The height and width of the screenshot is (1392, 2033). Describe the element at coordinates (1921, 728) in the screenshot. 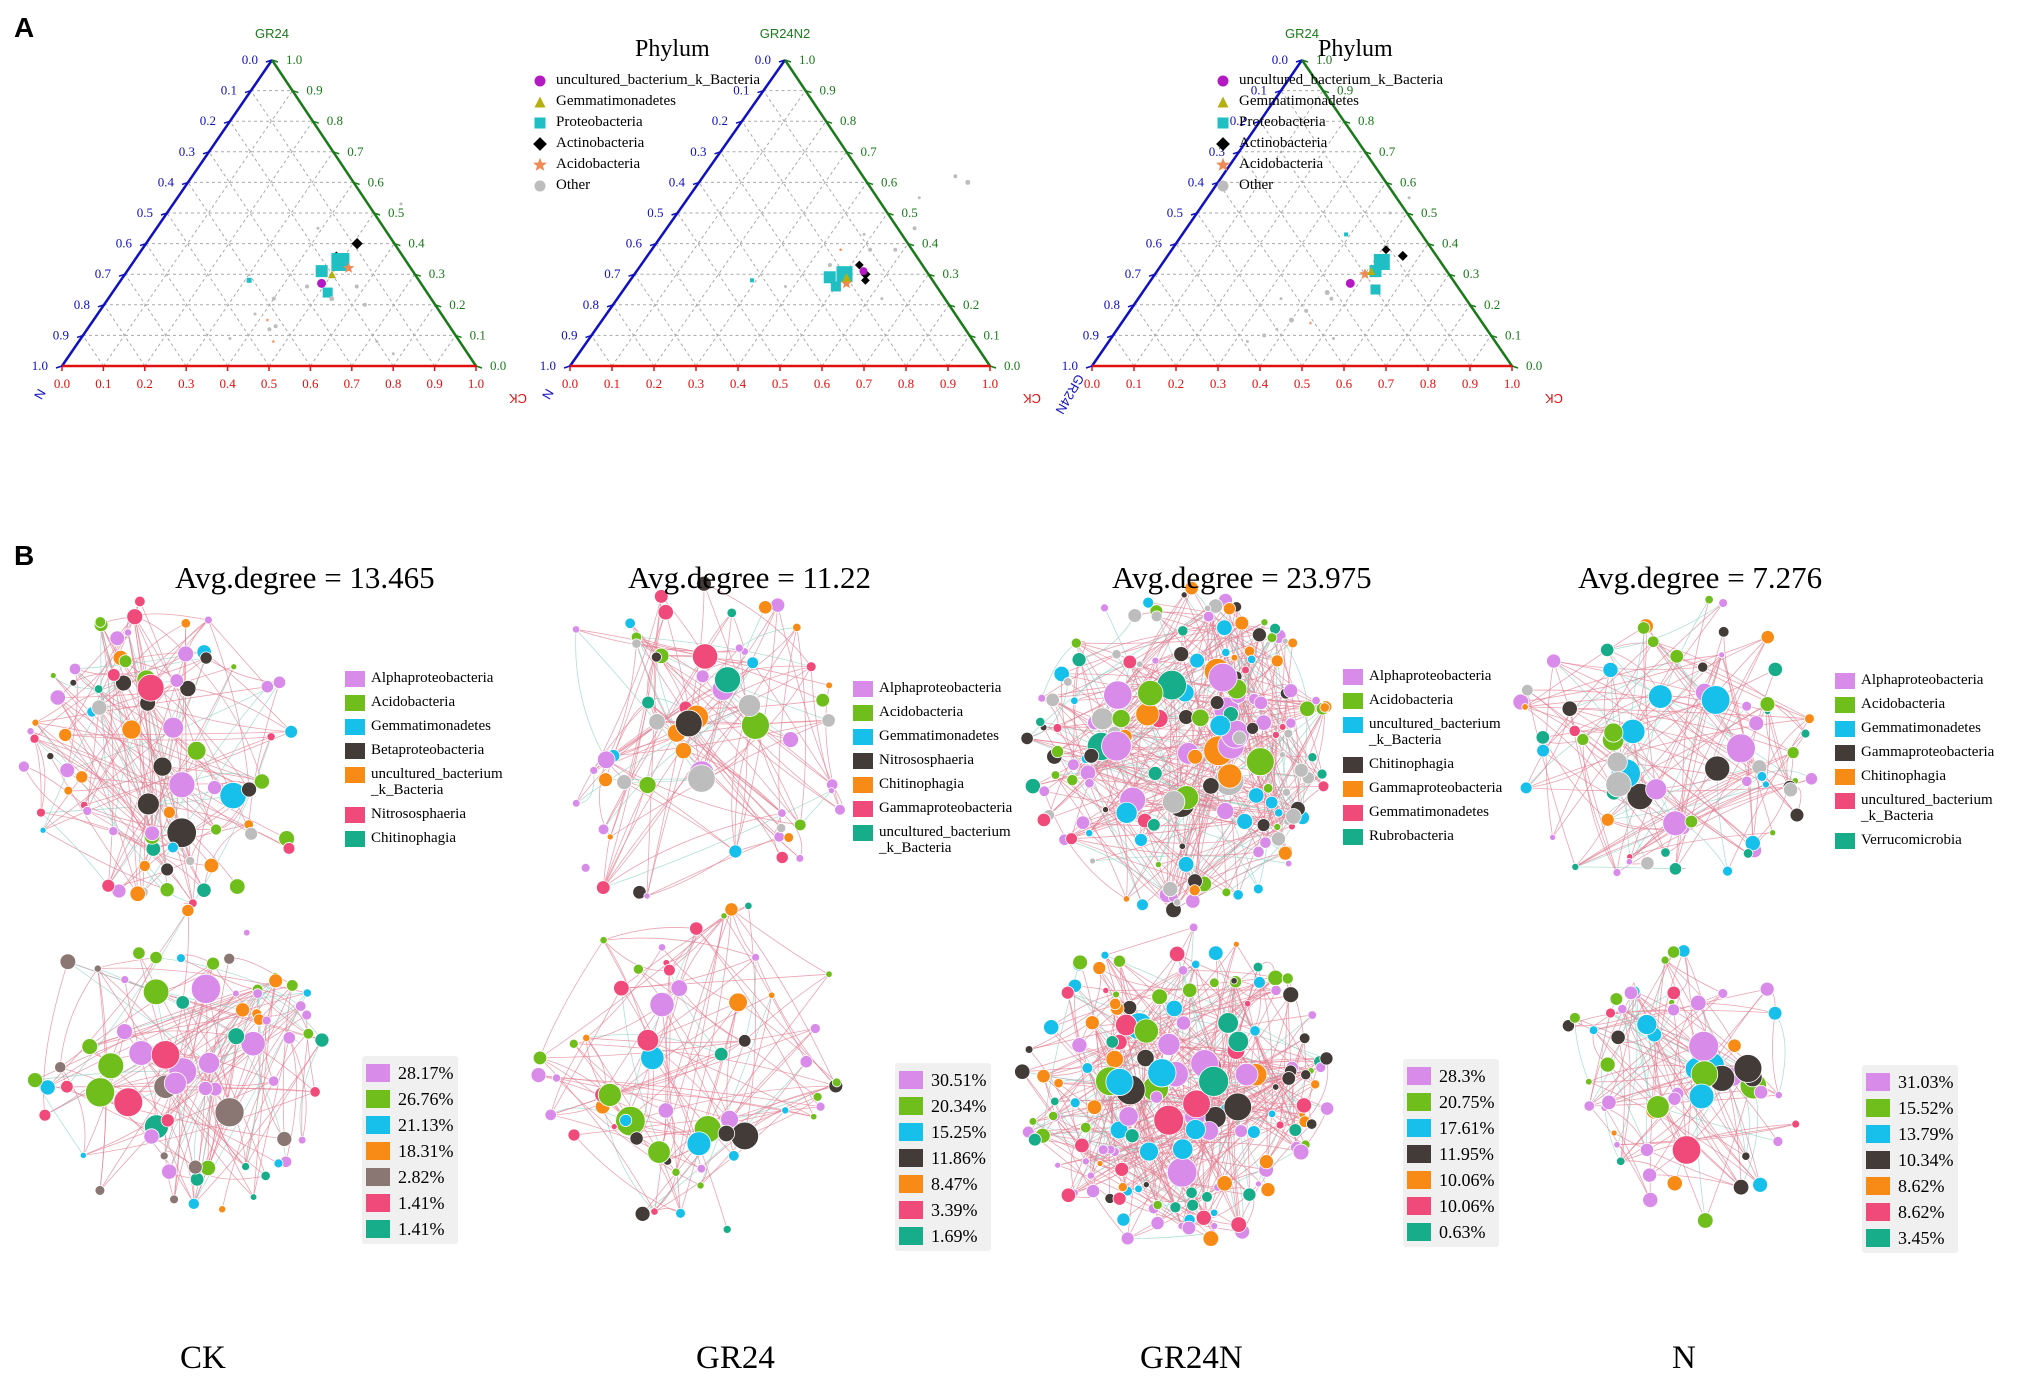

I see `legend-label: Gemmatimonadetes` at that location.